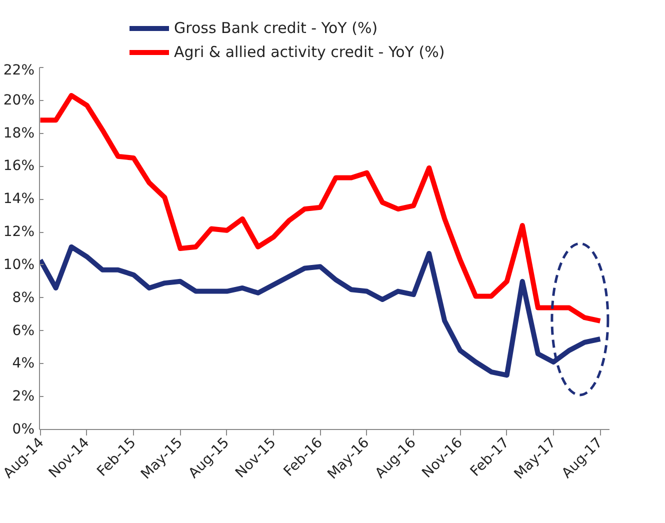 The height and width of the screenshot is (523, 665). I want to click on y-tick-label: 18%, so click(19, 133).